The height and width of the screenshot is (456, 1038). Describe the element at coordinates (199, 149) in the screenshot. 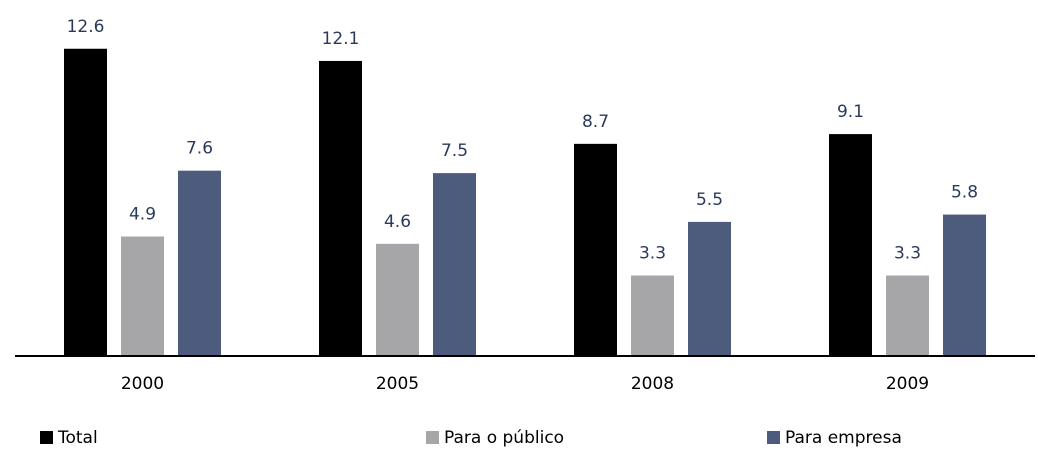

I see `value-label: 7.6` at that location.